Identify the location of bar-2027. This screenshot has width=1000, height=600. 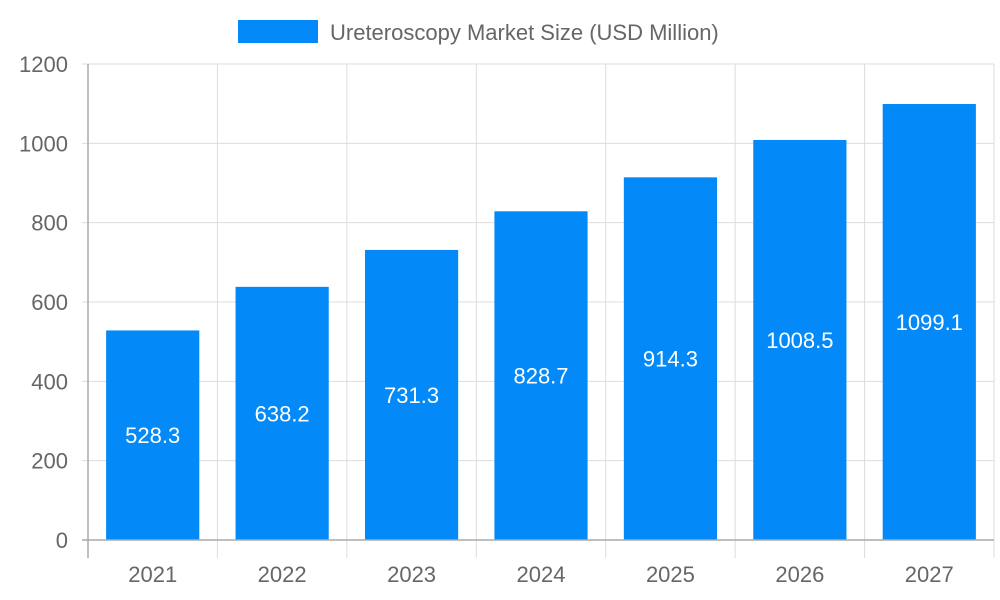
(929, 322).